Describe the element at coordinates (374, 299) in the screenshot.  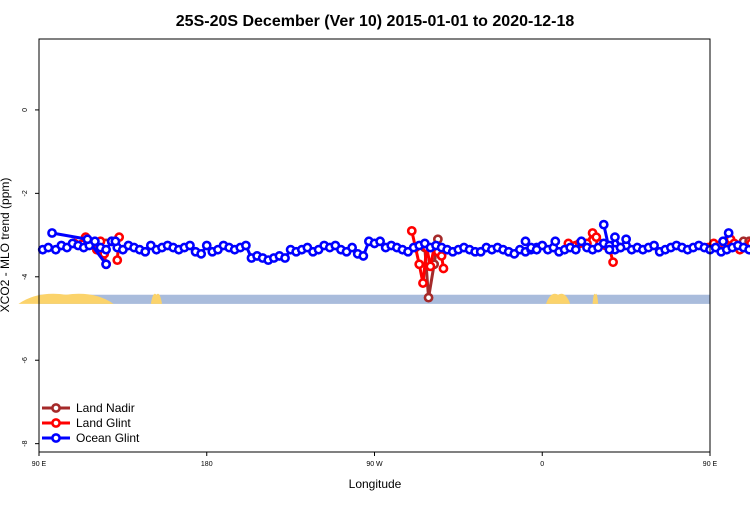
I see `ocean-band` at that location.